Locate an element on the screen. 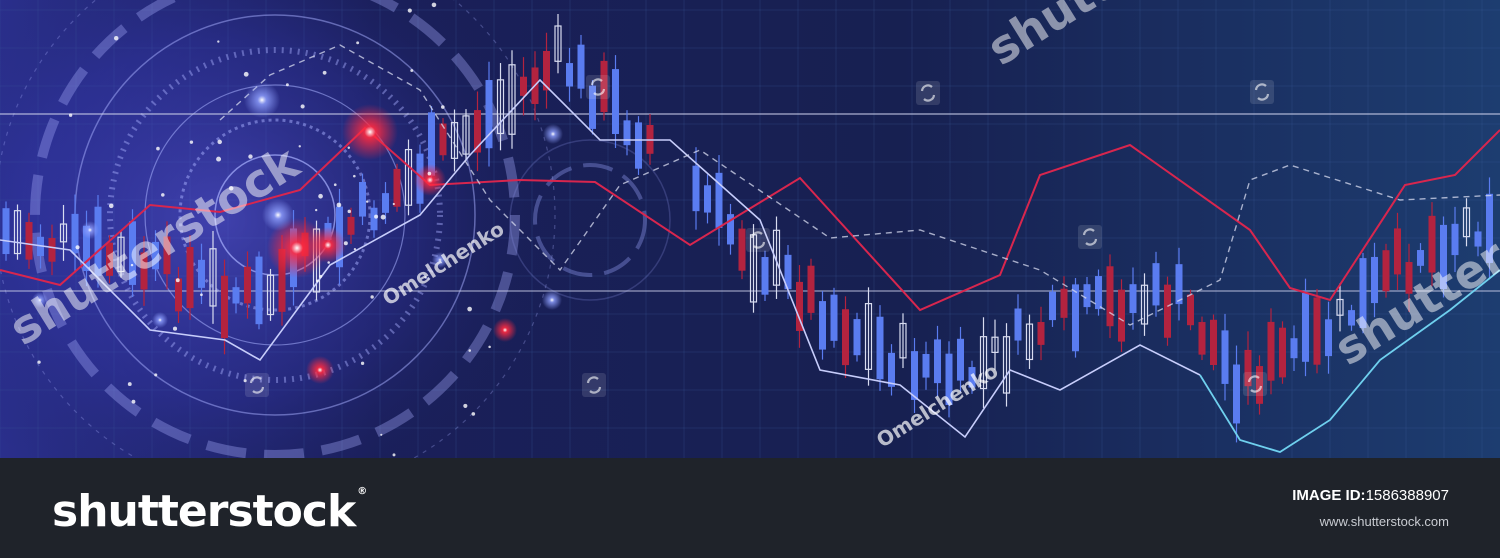  logo-text: shutterstock is located at coordinates (204, 511).